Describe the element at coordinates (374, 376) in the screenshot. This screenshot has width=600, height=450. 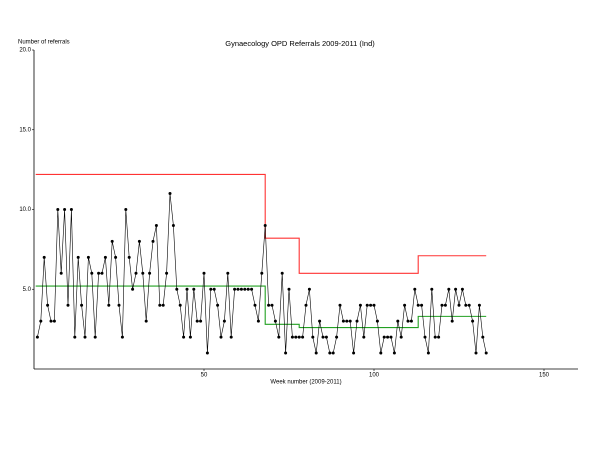
I see `x-tick-label: 100` at that location.